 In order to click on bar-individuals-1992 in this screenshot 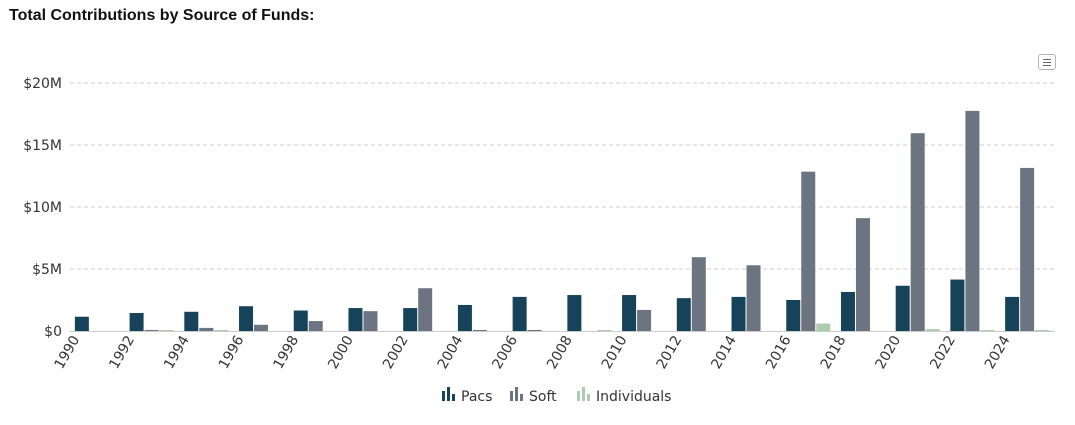, I will do `click(166, 330)`.